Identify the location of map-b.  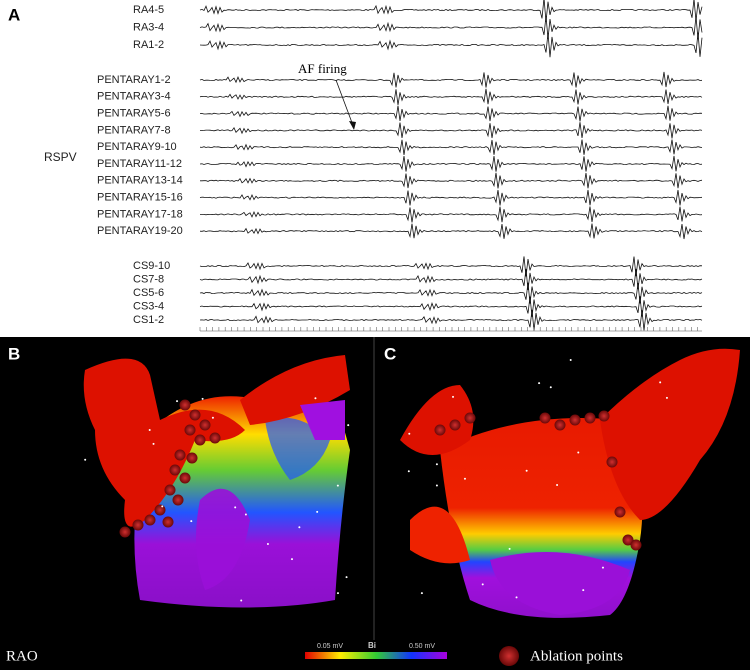
(216, 481).